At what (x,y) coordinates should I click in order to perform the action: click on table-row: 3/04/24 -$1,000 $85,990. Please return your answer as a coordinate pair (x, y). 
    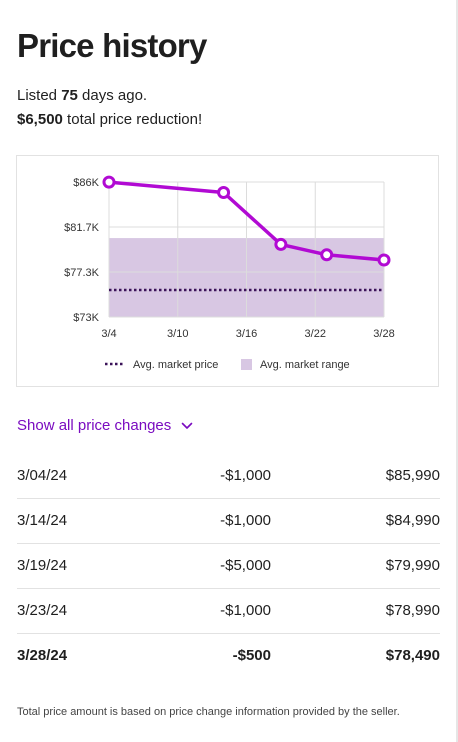
    Looking at the image, I should click on (228, 476).